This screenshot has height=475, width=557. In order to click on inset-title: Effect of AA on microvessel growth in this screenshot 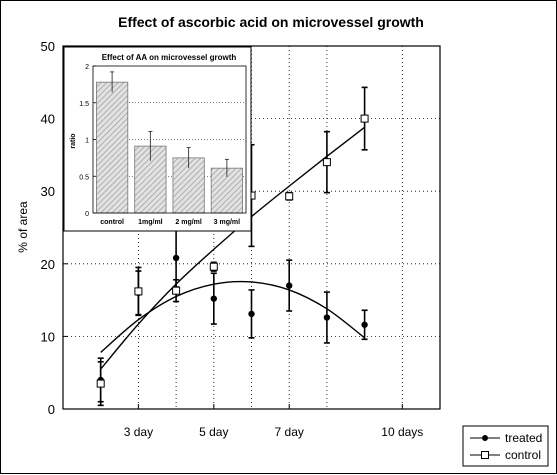, I will do `click(169, 57)`.